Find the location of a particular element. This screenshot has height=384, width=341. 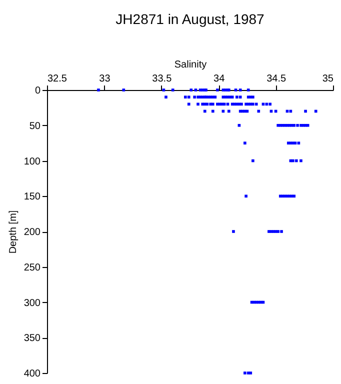

y-tick-label: 50 is located at coordinates (35, 126).